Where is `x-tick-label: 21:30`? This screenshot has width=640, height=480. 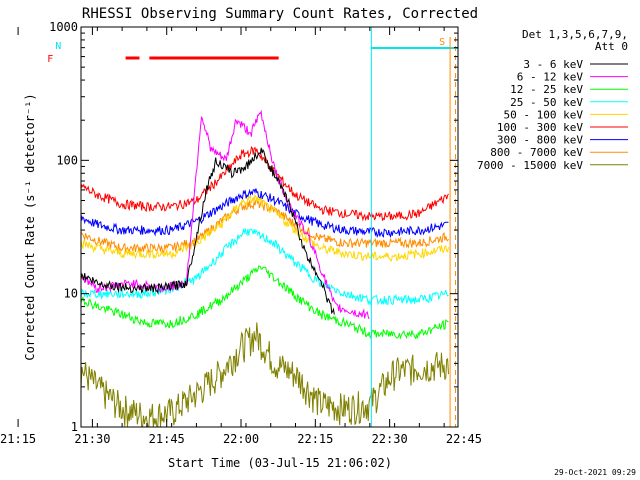 x-tick-label: 21:30 is located at coordinates (92, 439).